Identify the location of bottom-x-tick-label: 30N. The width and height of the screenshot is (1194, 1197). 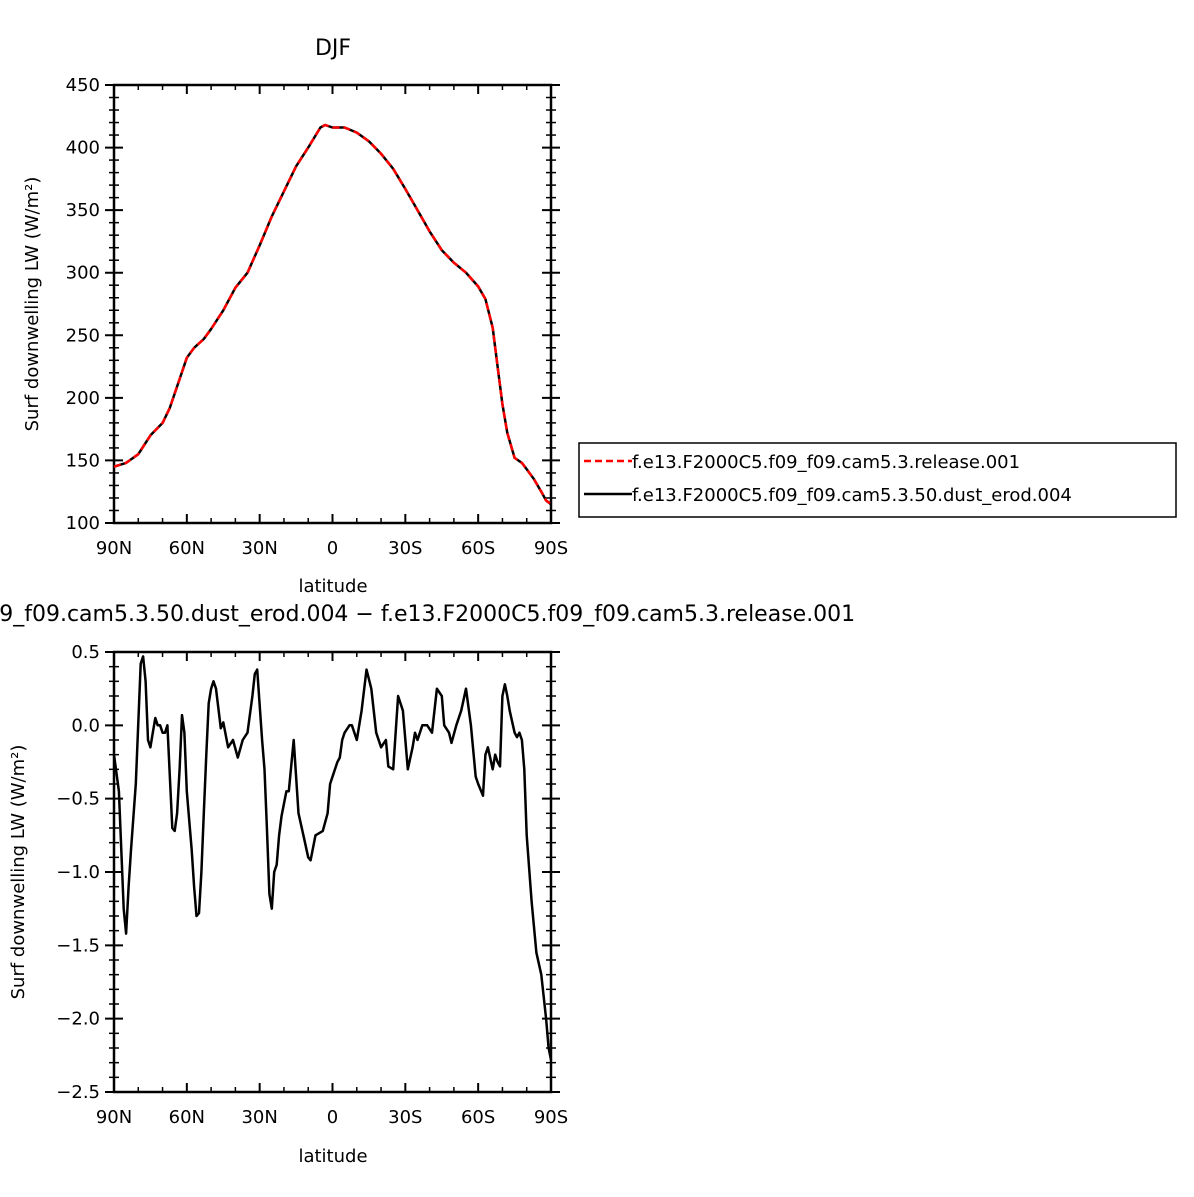
(259, 1117).